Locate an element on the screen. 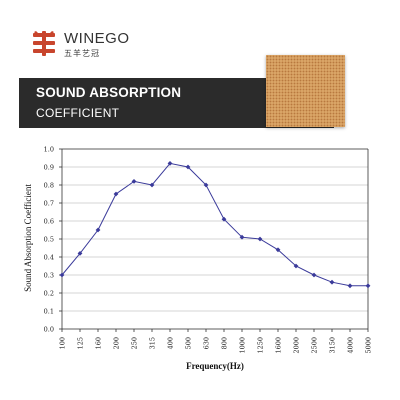 Image resolution: width=400 pixels, height=400 pixels. x-tick-label: 400 is located at coordinates (170, 343).